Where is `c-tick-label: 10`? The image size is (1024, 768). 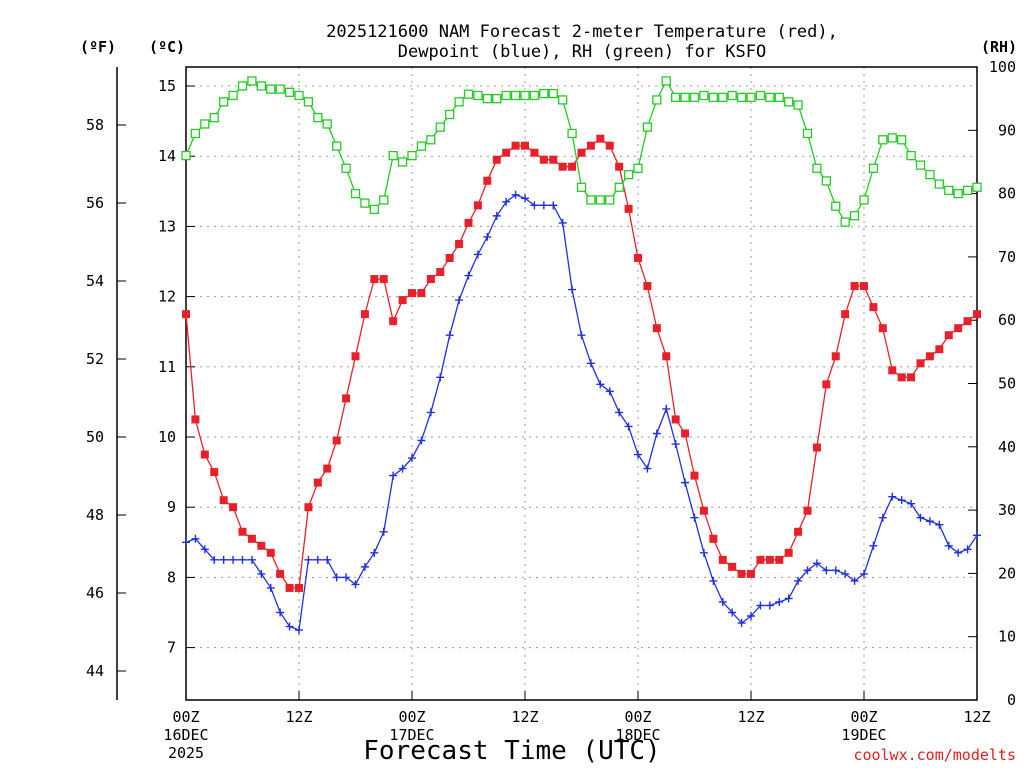
c-tick-label: 10 is located at coordinates (167, 437).